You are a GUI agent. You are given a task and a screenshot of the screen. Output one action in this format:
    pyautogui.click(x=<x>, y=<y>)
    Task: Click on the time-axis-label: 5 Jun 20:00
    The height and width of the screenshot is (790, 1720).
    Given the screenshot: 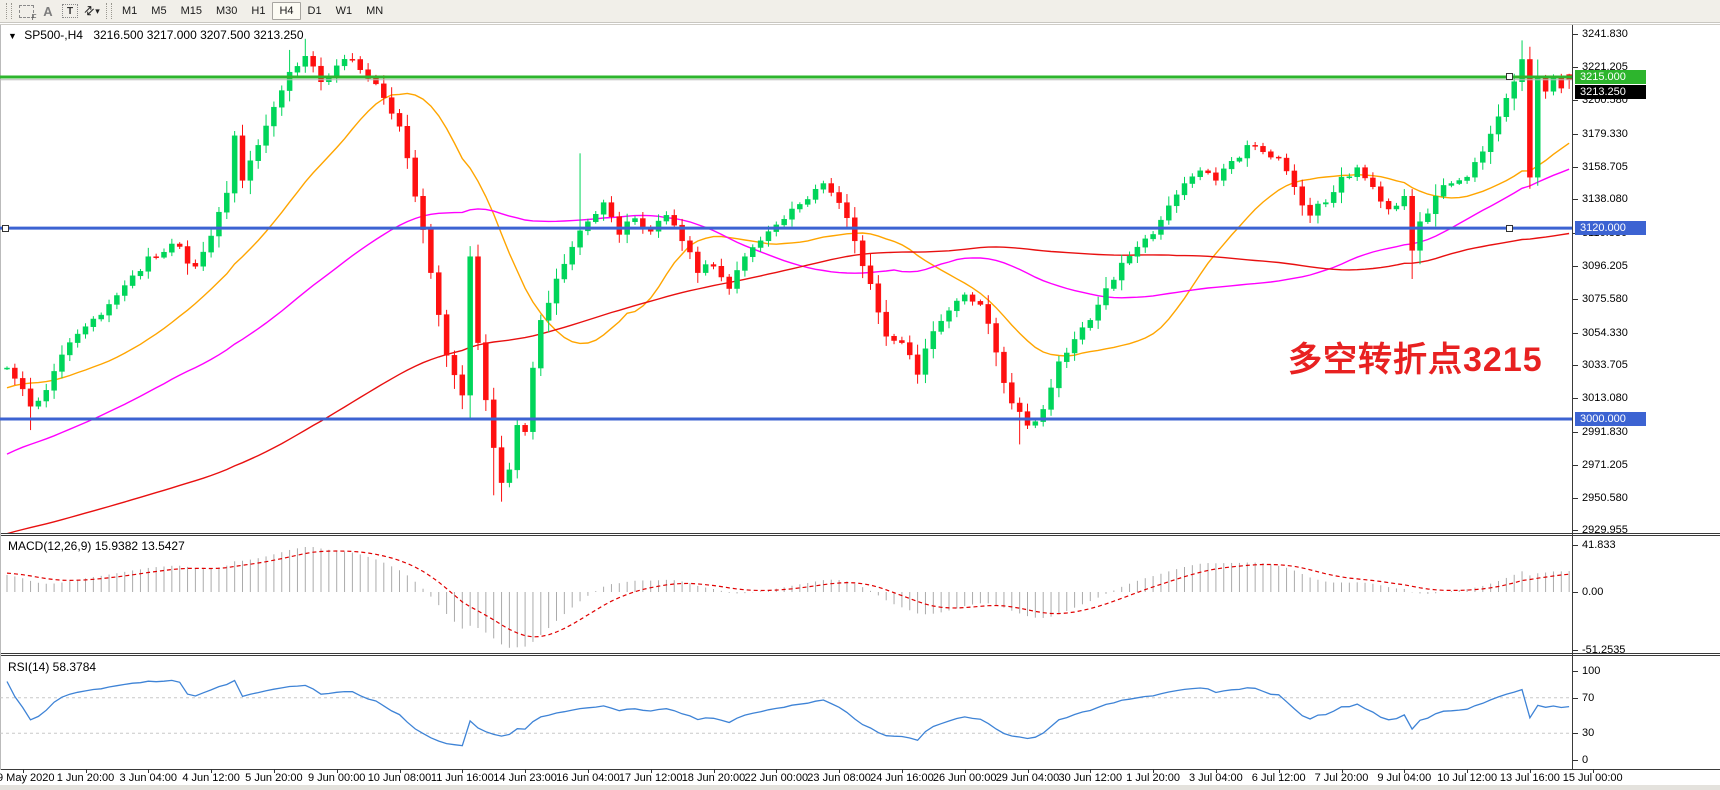 What is the action you would take?
    pyautogui.click(x=274, y=778)
    